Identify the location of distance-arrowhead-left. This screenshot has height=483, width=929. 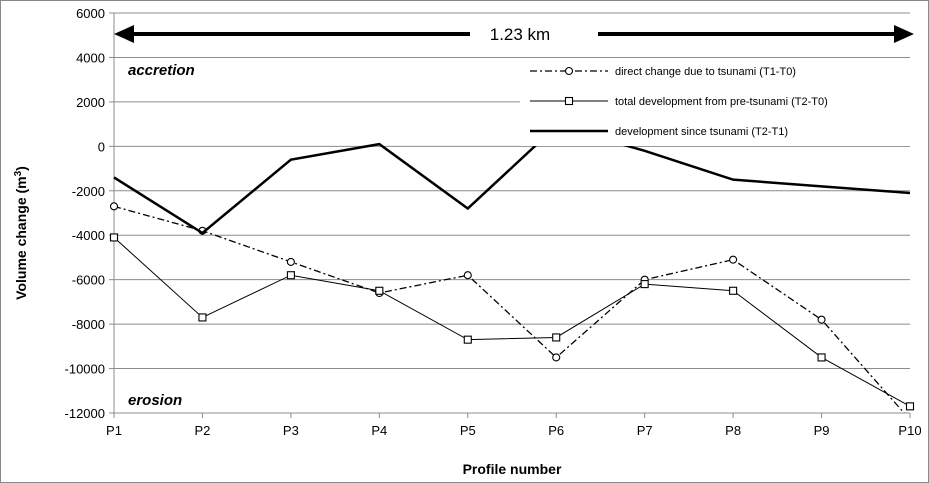
(124, 34).